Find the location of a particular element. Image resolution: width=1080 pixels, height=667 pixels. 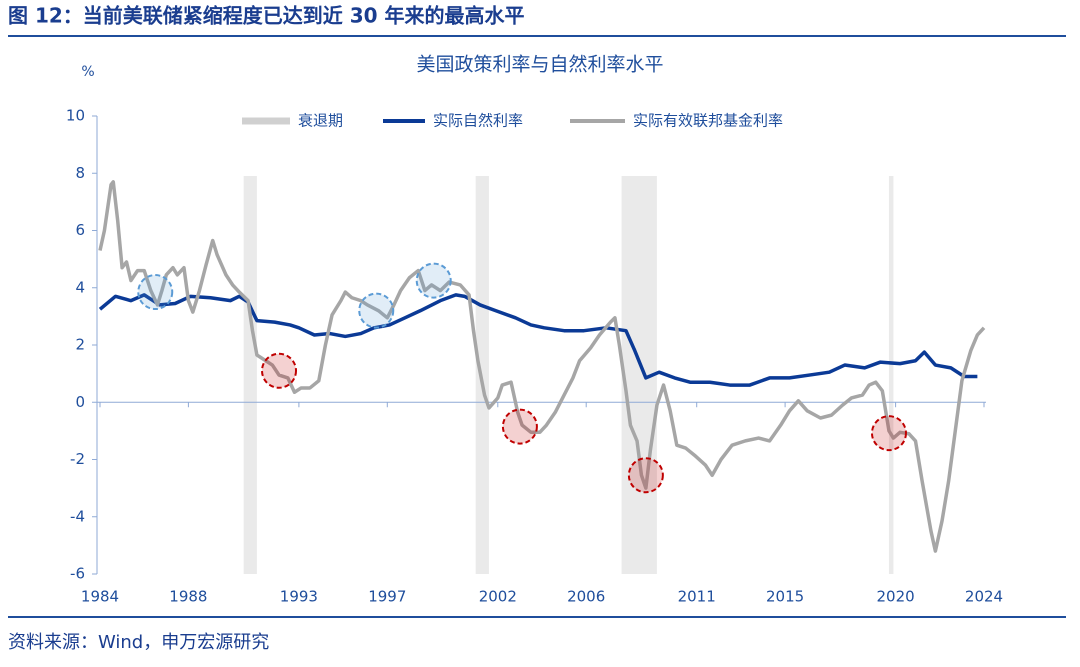

legend-label: 实际自然利率 is located at coordinates (478, 121).